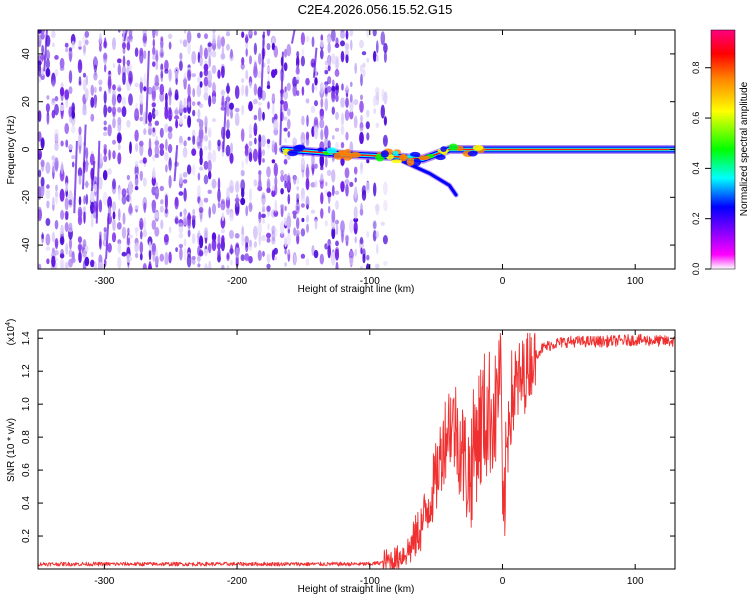  What do you see at coordinates (11, 332) in the screenshot?
I see `svg-text: (x104)` at bounding box center [11, 332].